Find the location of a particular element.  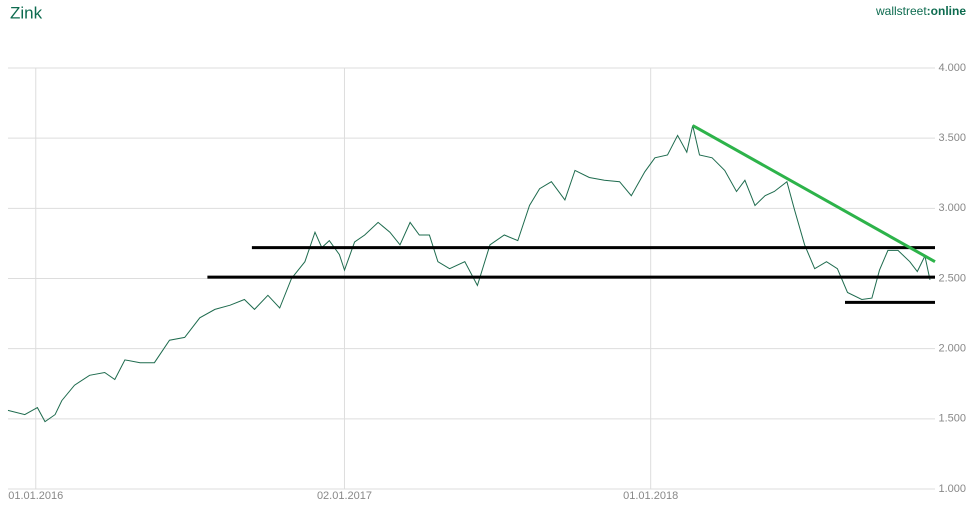

y-tick-label: 3.500 is located at coordinates (952, 138).